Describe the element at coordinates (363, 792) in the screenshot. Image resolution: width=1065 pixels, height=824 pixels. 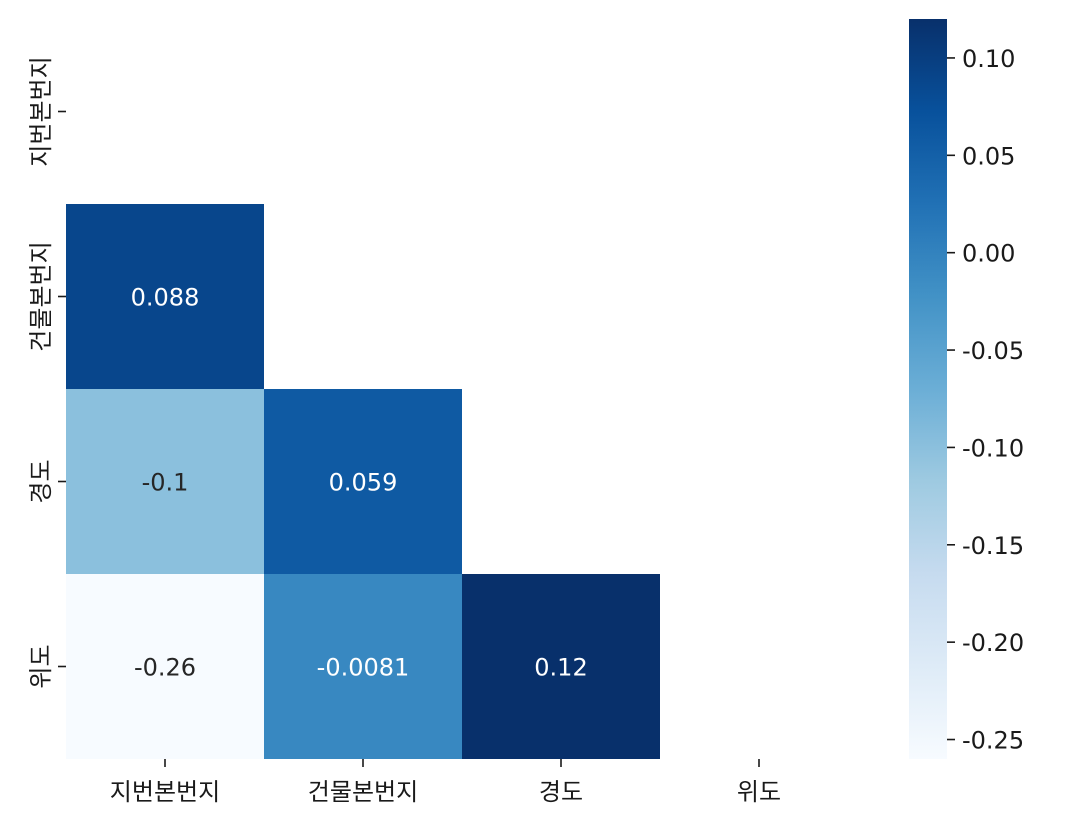
I see `x-tick-label: 건물본번지` at that location.